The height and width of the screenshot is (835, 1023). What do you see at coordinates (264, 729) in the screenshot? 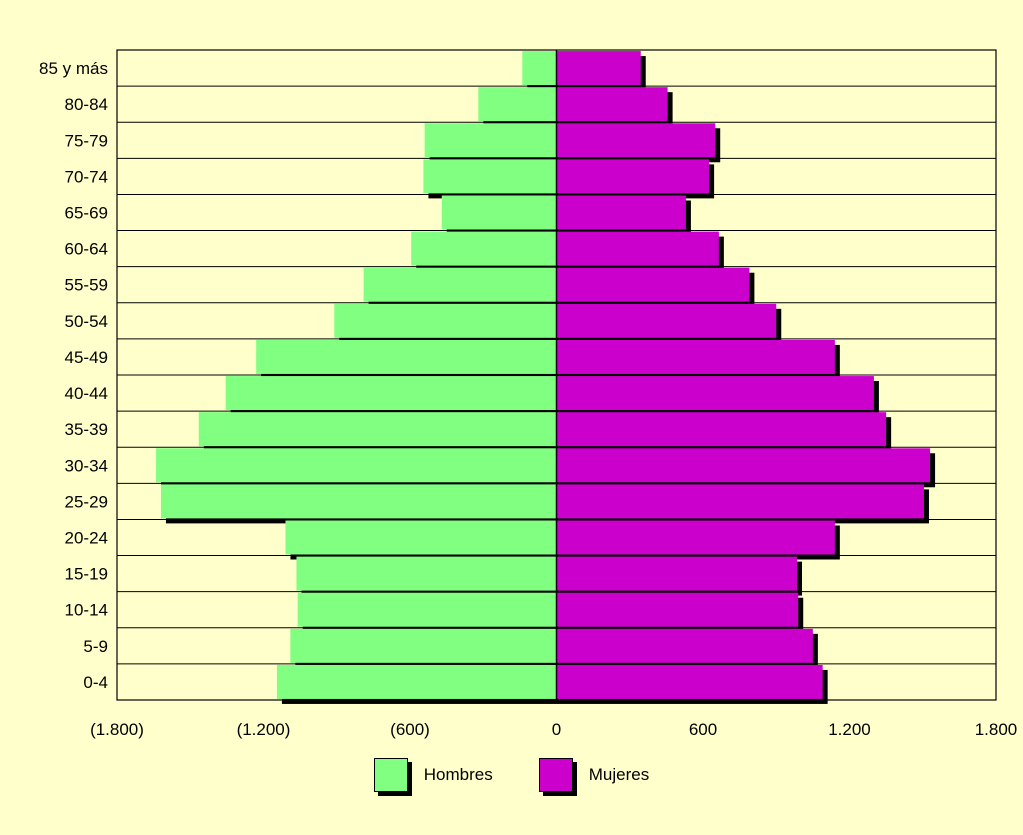
I see `x-tick-label: (1.200)` at bounding box center [264, 729].